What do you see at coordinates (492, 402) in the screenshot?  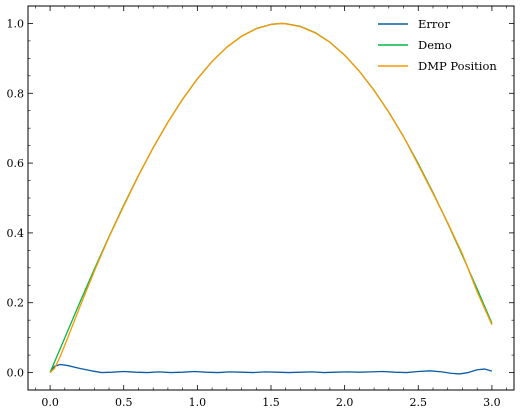 I see `x-tick-label: 3.0` at bounding box center [492, 402].